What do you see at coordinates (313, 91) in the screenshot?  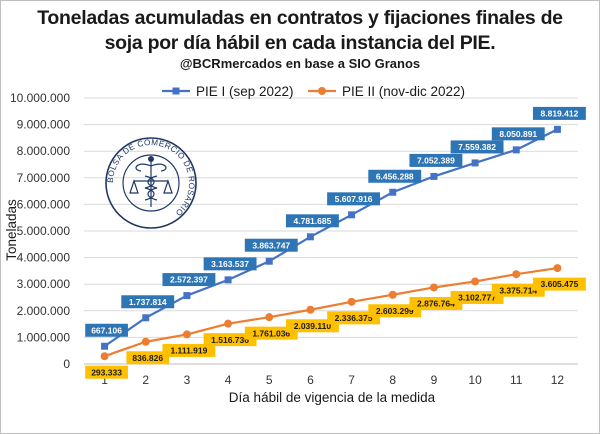 I see `legend: PIE I (sep 2022) PIE II (nov-dic 2022)` at bounding box center [313, 91].